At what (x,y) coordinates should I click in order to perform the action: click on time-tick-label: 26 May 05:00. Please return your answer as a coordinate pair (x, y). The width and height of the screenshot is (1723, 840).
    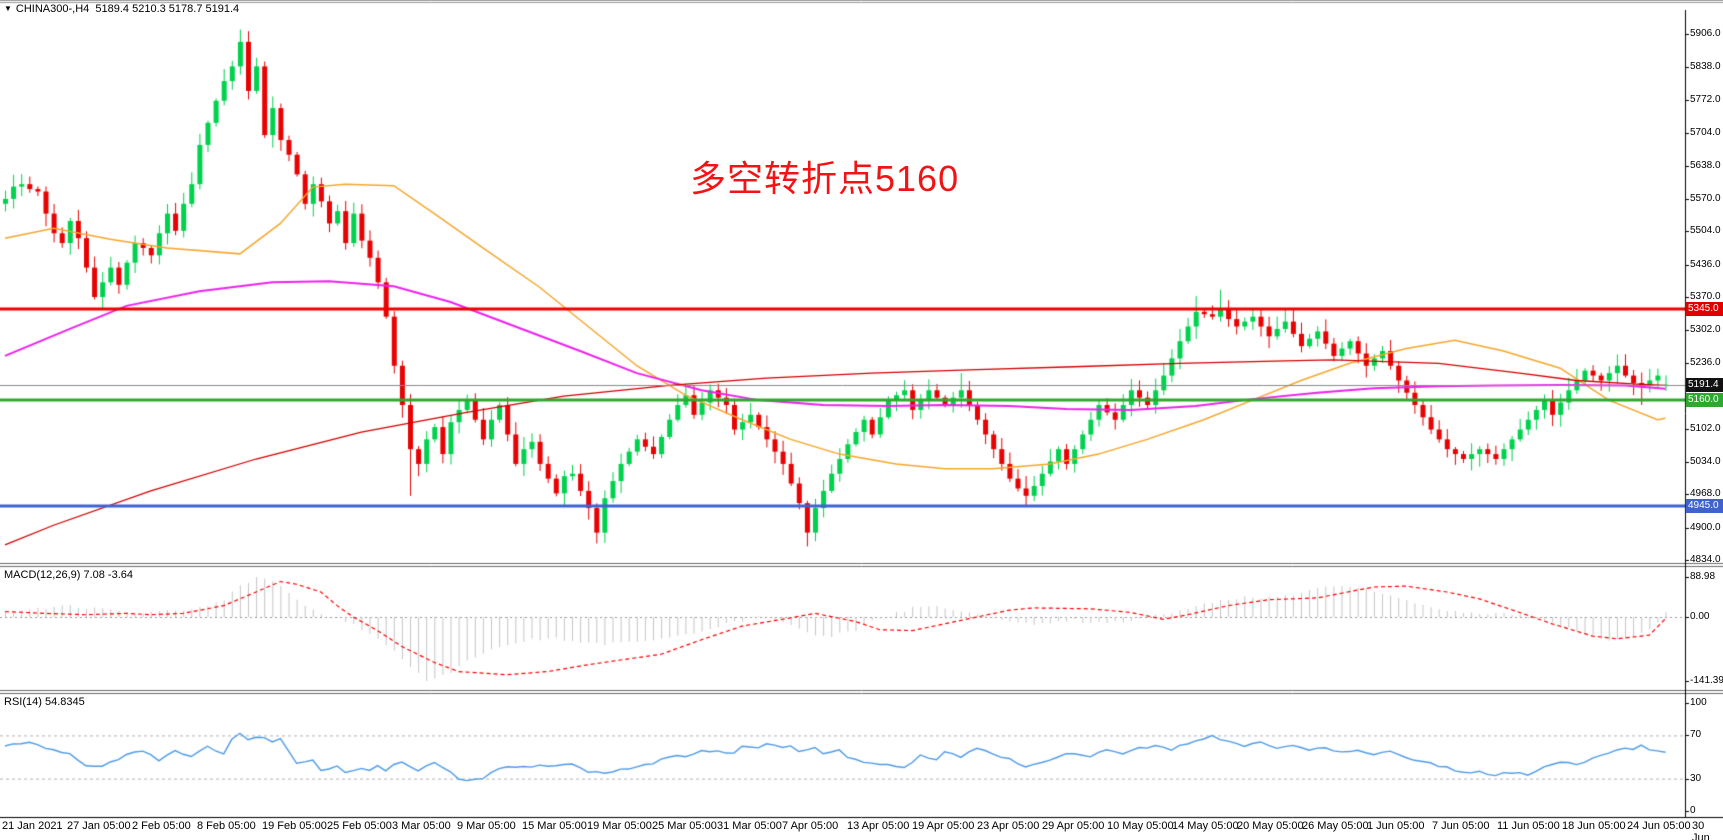
    Looking at the image, I should click on (1335, 826).